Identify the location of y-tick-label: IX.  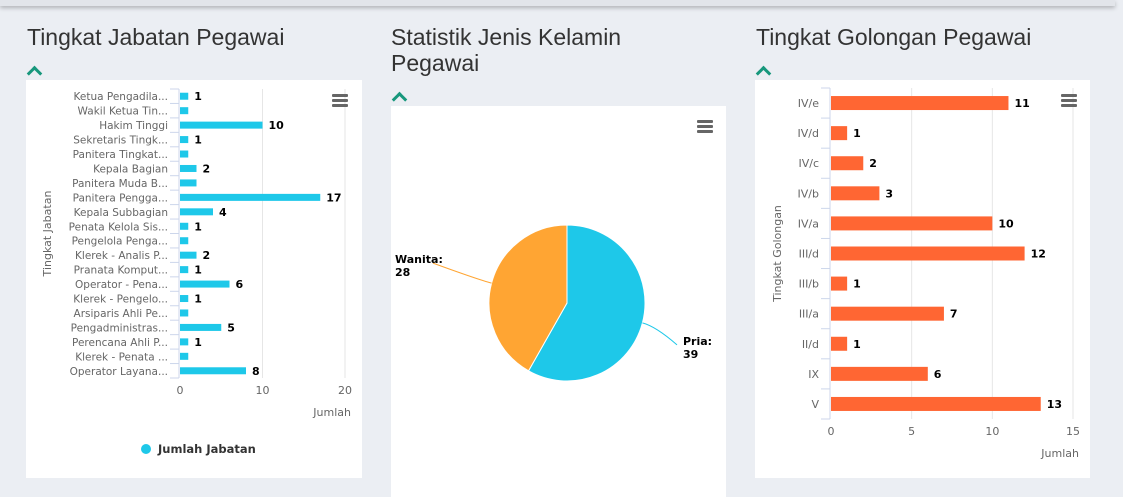
(813, 374).